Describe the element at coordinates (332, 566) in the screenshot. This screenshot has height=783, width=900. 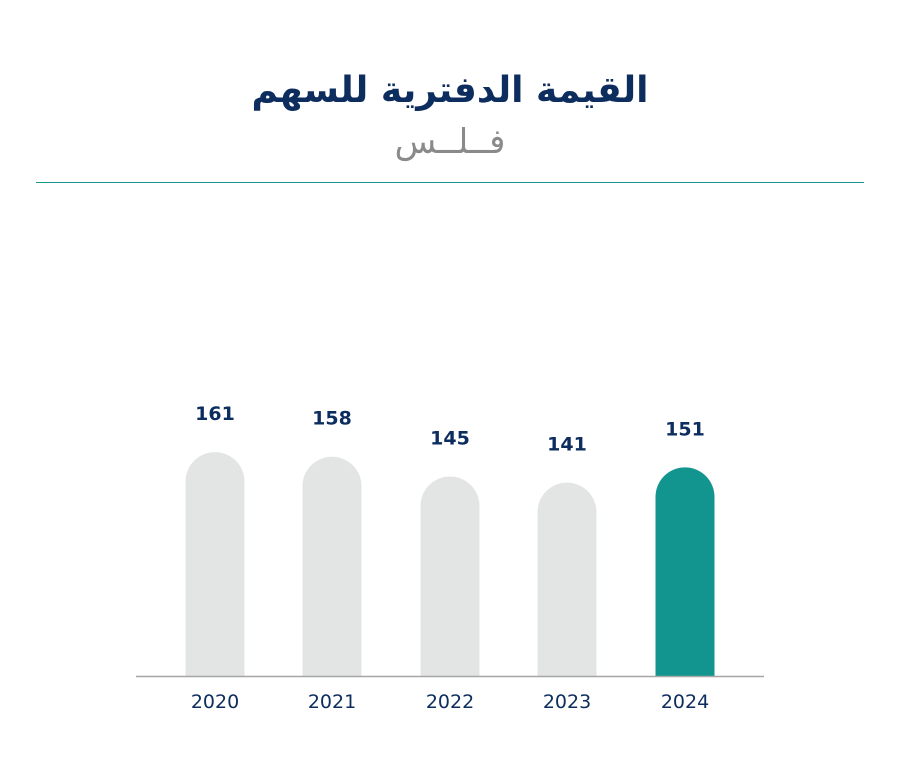
I see `bar-2021` at that location.